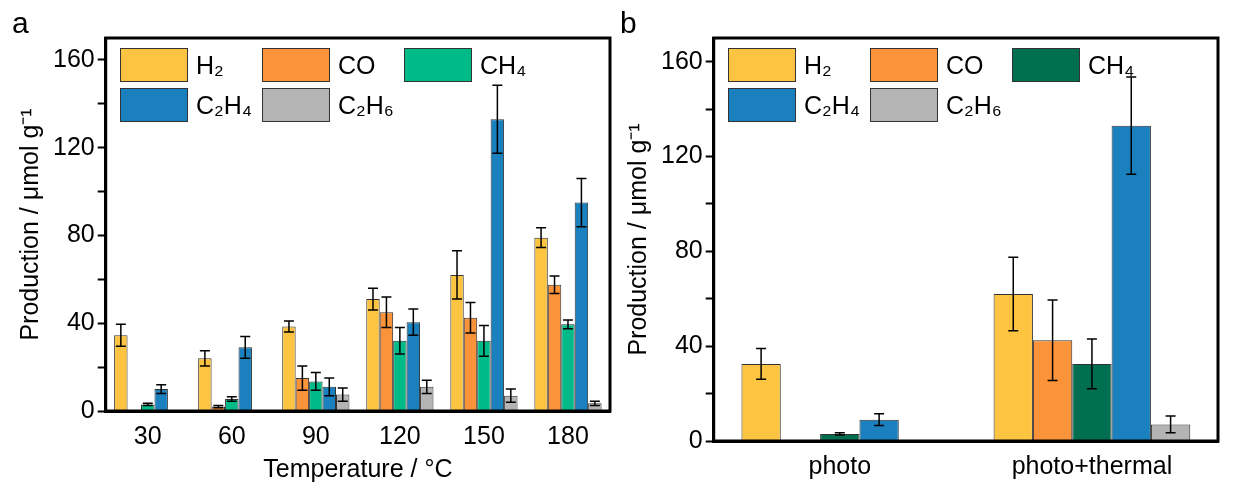  I want to click on x-tick-label: photo+thermal, so click(1092, 464).